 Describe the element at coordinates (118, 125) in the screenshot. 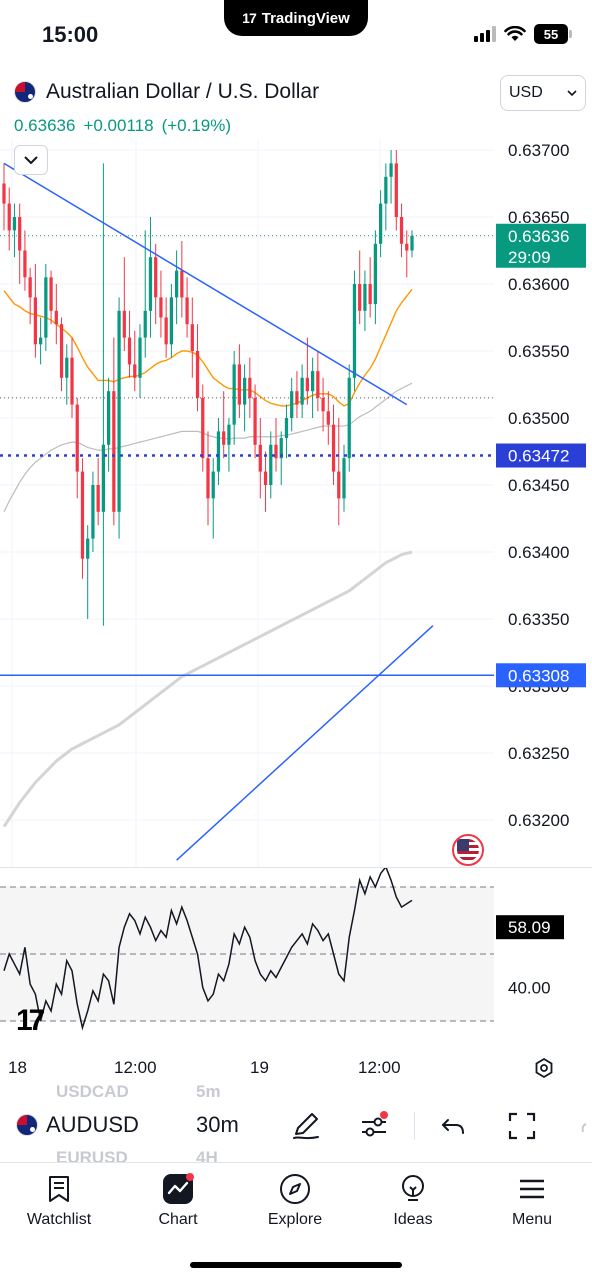

I see `price-change: +0.00118` at that location.